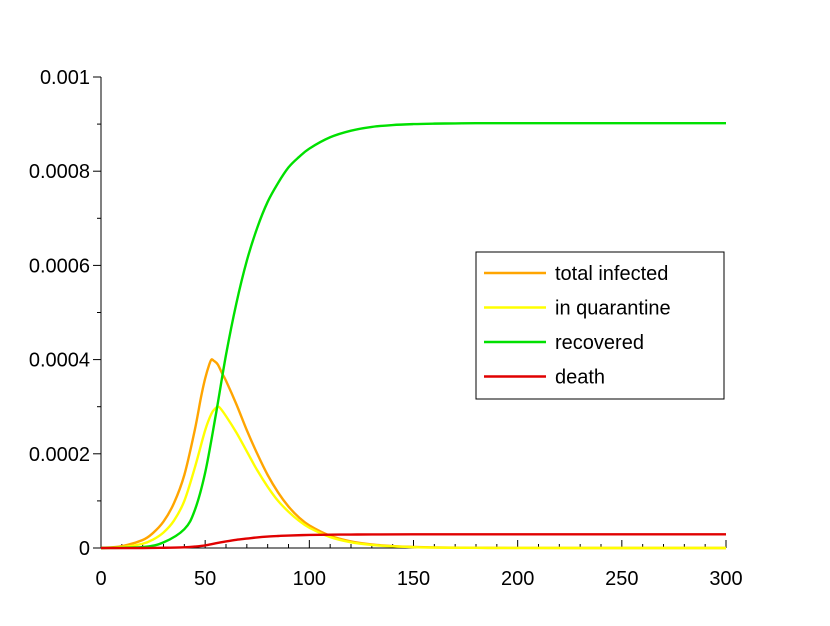 Image resolution: width=830 pixels, height=626 pixels. Describe the element at coordinates (725, 579) in the screenshot. I see `x-tick-label: 300` at that location.